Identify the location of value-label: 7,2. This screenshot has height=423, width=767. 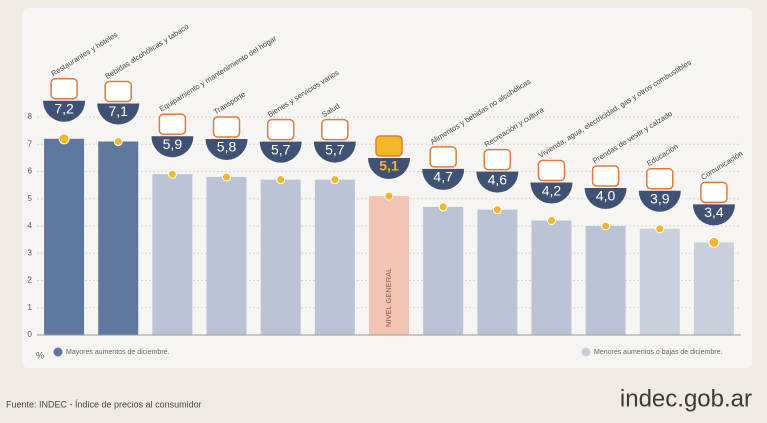
(64, 109).